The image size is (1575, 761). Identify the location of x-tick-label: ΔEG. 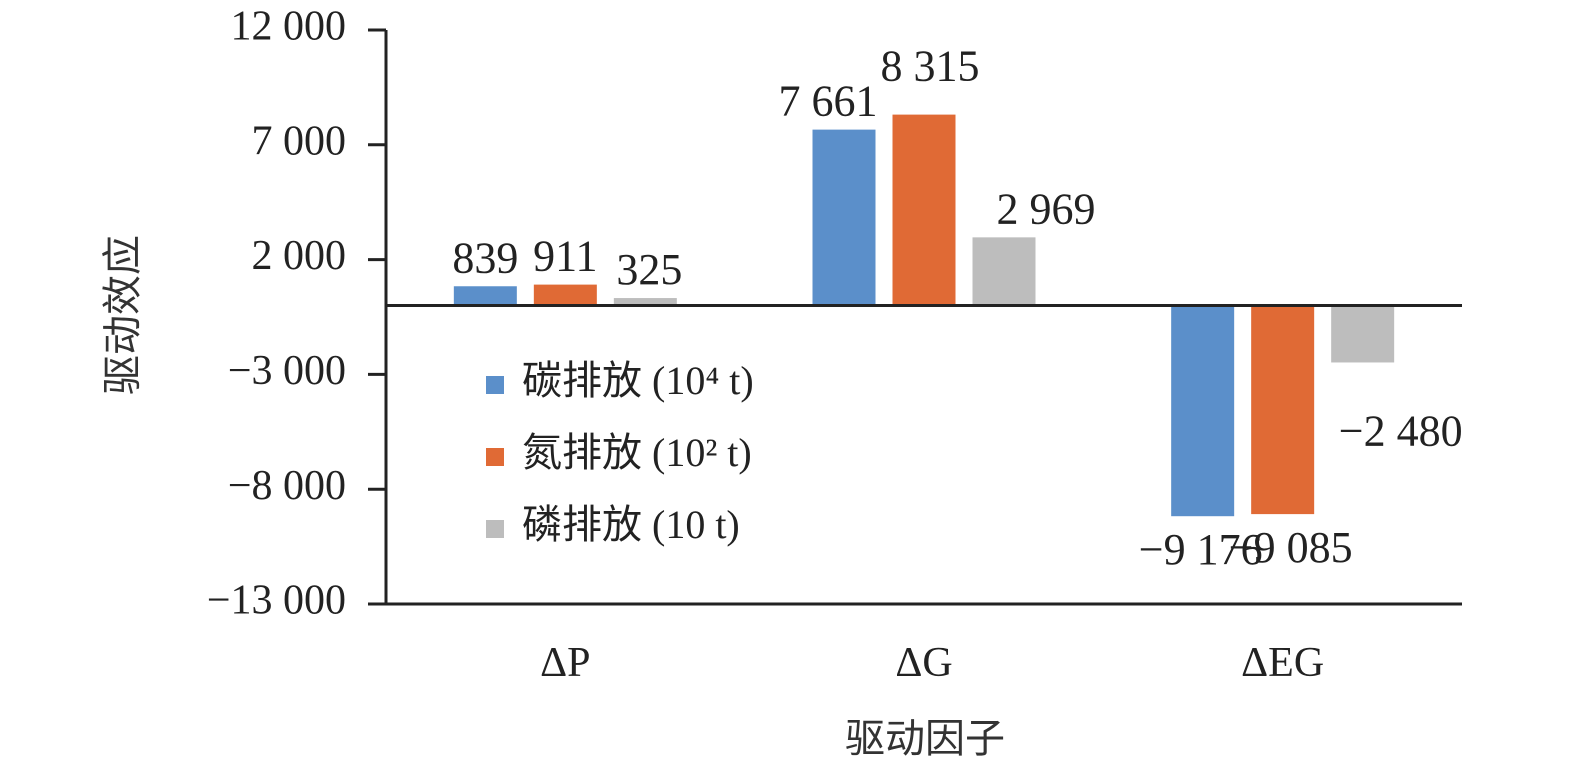
(1282, 663).